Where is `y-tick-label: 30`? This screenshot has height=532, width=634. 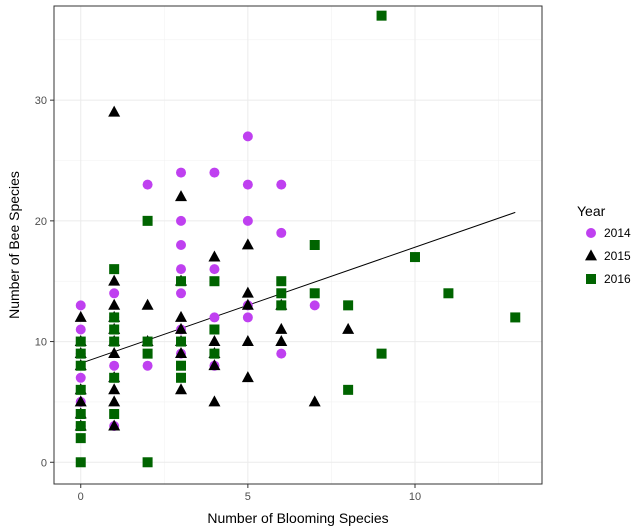
y-tick-label: 30 is located at coordinates (41, 101).